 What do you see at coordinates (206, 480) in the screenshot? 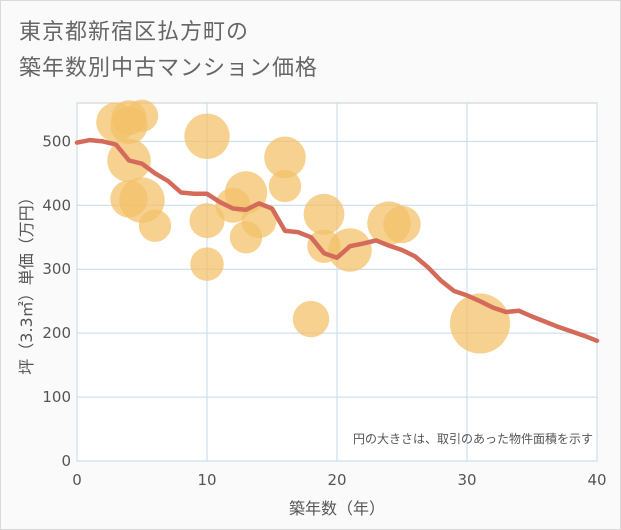
I see `x-tick-label: 10` at bounding box center [206, 480].